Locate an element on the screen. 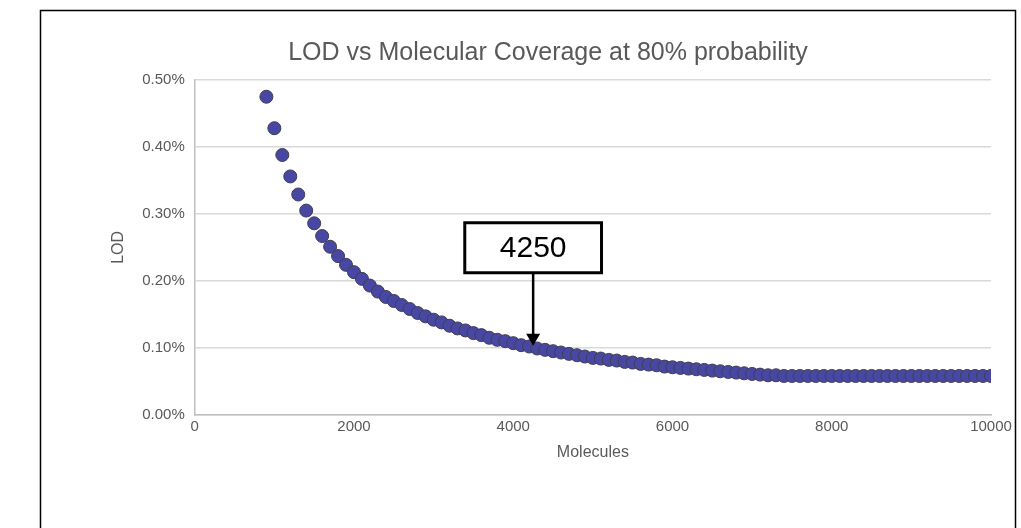 The width and height of the screenshot is (1021, 528). y-tick-label: 0.50% is located at coordinates (163, 79).